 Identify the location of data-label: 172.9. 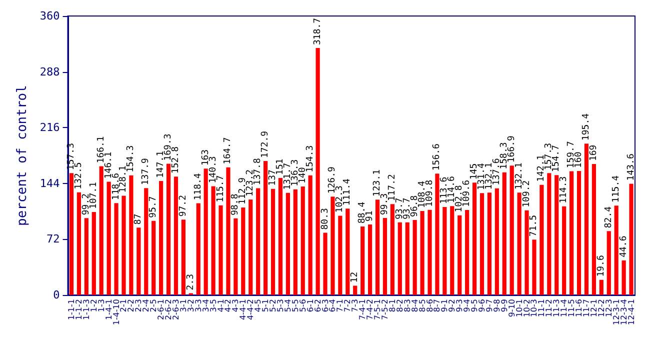
(265, 144).